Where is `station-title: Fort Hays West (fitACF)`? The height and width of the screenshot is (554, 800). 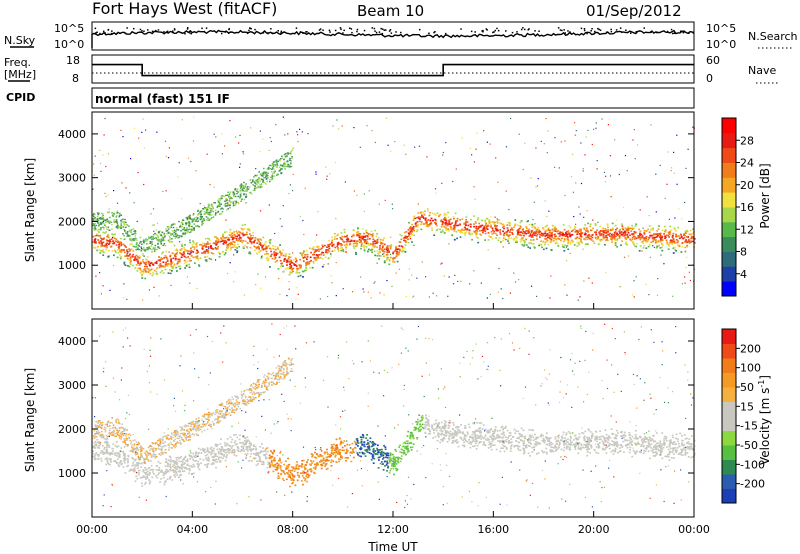 station-title: Fort Hays West (fitACF) is located at coordinates (184, 9).